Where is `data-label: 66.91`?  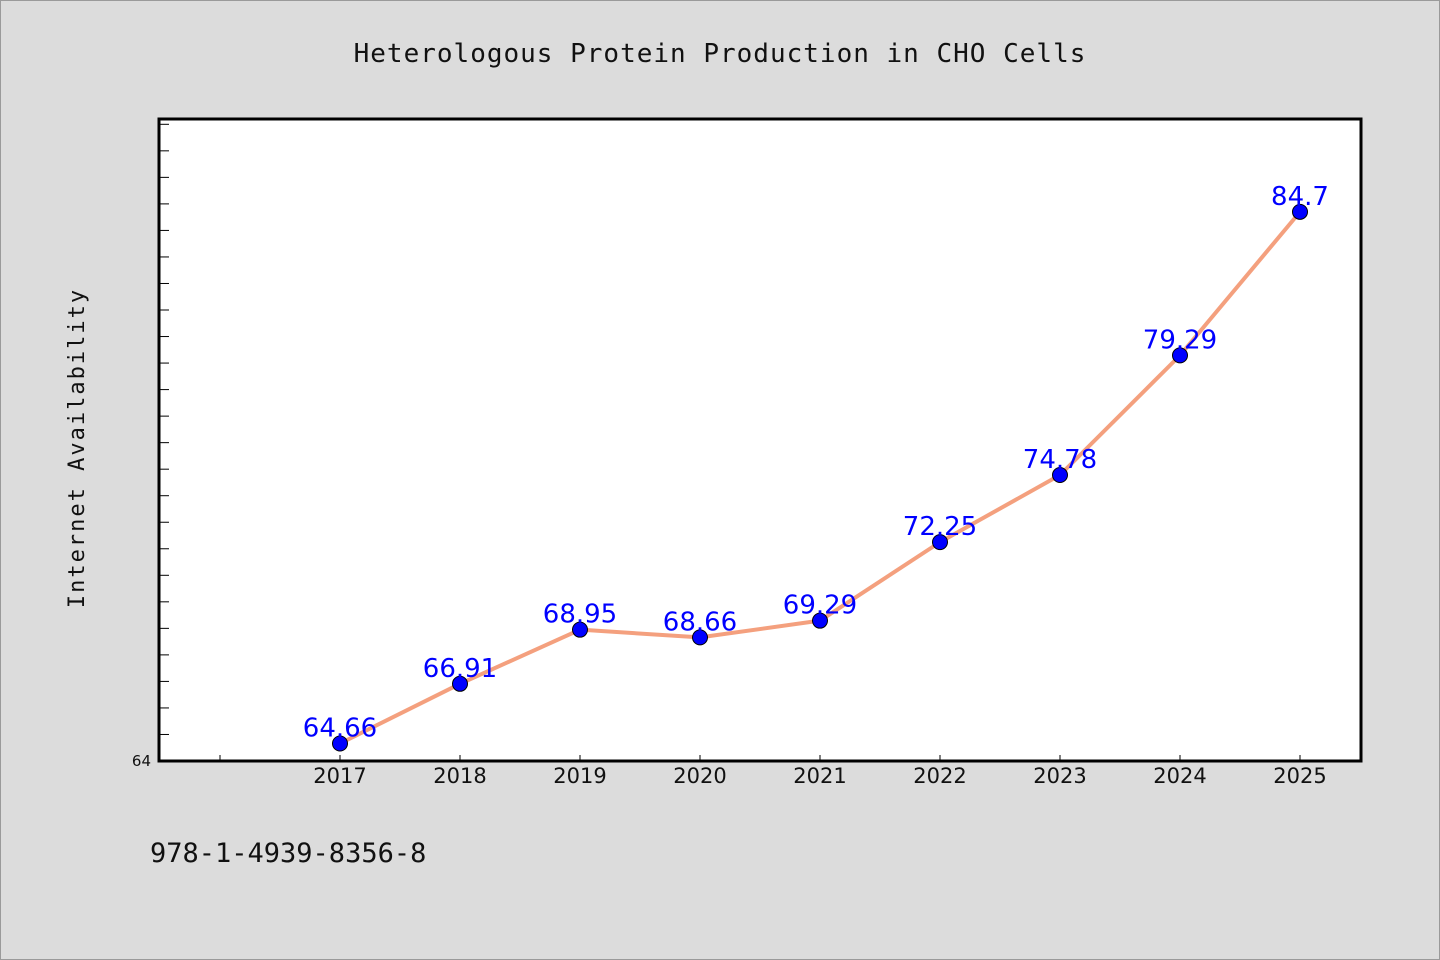 data-label: 66.91 is located at coordinates (460, 669).